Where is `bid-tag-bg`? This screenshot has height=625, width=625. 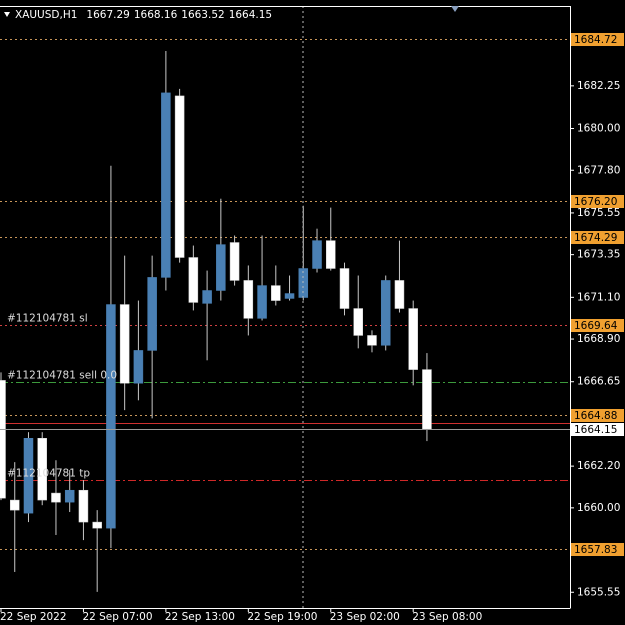
bid-tag-bg is located at coordinates (597, 429).